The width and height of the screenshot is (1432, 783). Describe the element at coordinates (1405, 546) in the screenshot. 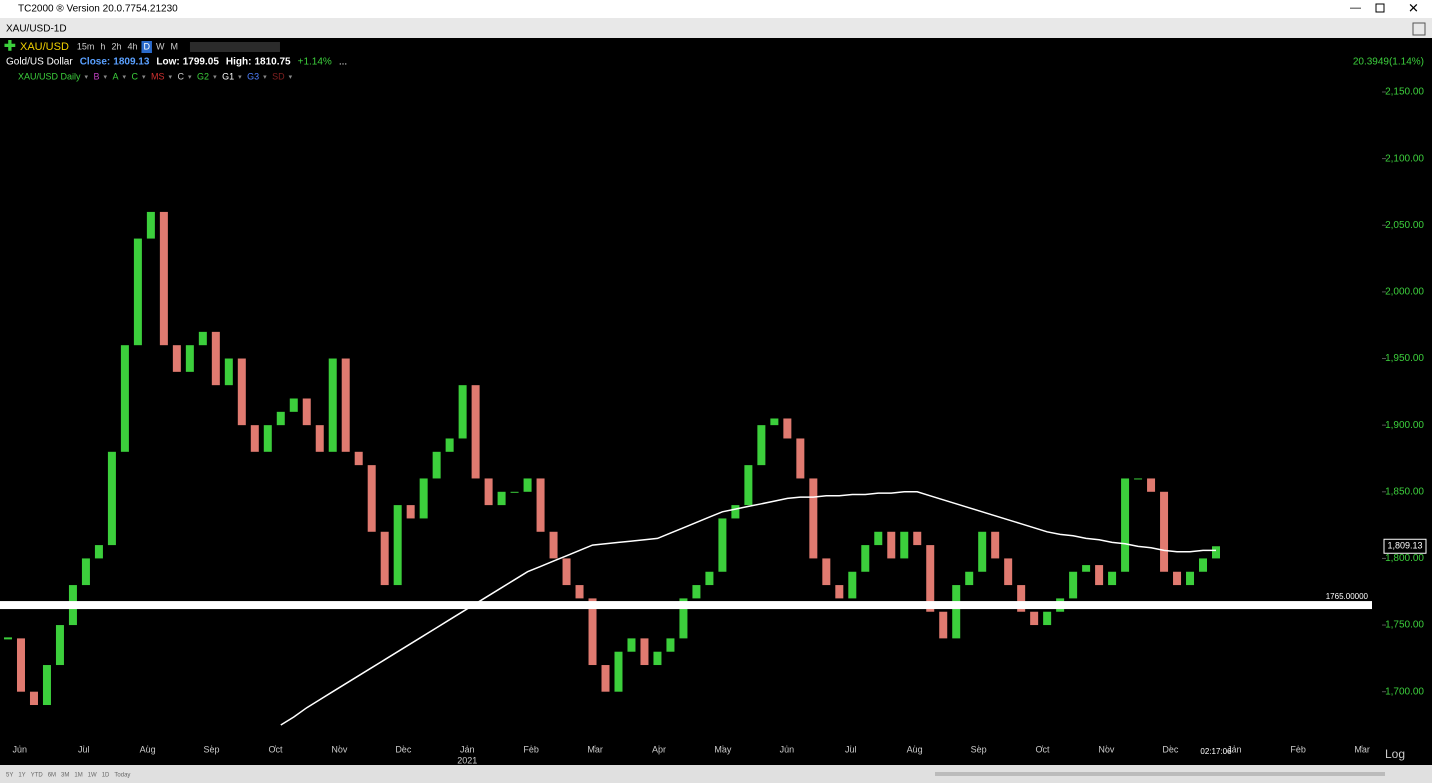

I see `last-price-box` at that location.